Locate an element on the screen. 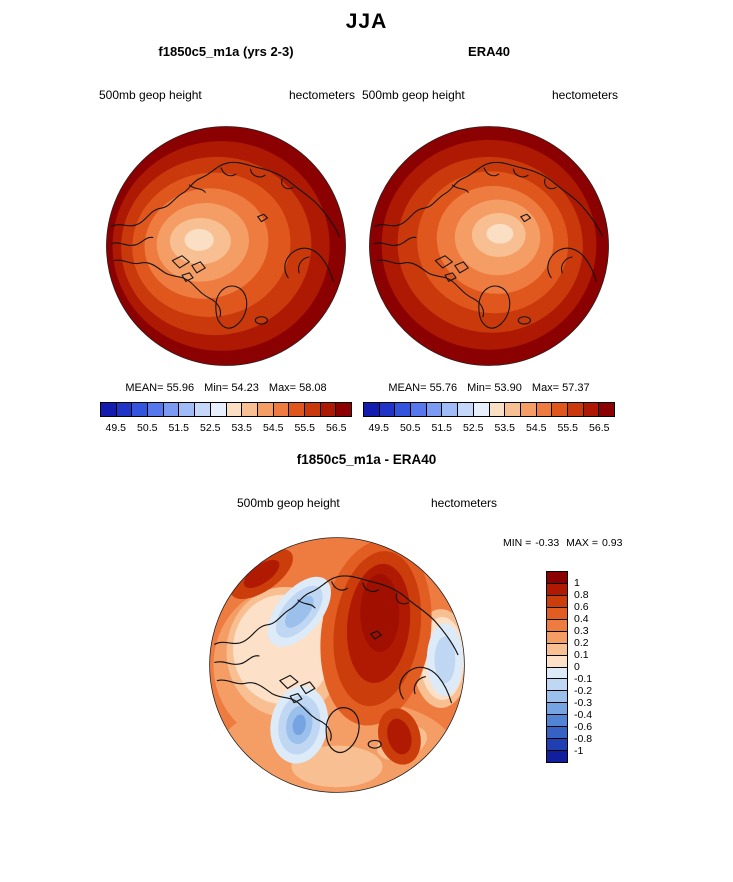  colorbar-tick-label: 49.5 is located at coordinates (378, 428).